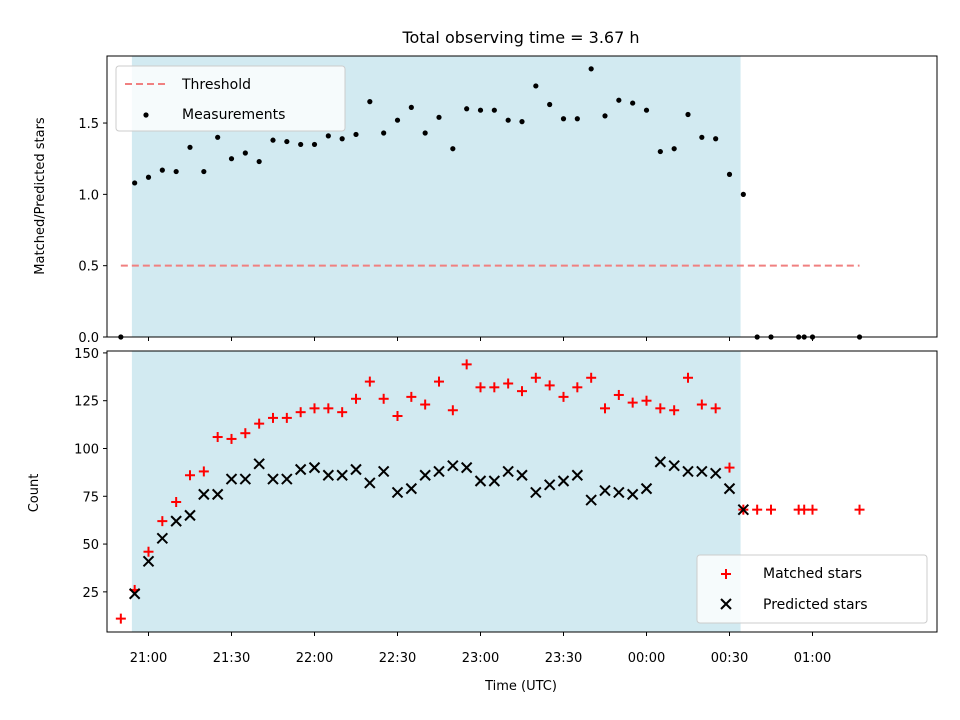  What do you see at coordinates (90, 497) in the screenshot?
I see `y-tick-label: 75` at bounding box center [90, 497].